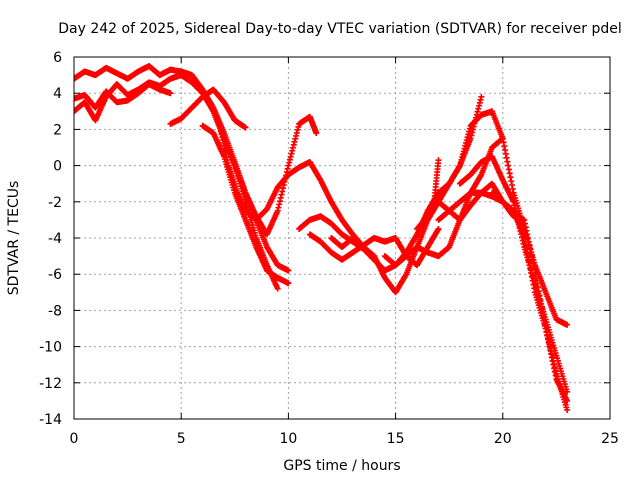 This screenshot has height=480, width=640. What do you see at coordinates (610, 439) in the screenshot?
I see `x-tick-label: 25` at bounding box center [610, 439].